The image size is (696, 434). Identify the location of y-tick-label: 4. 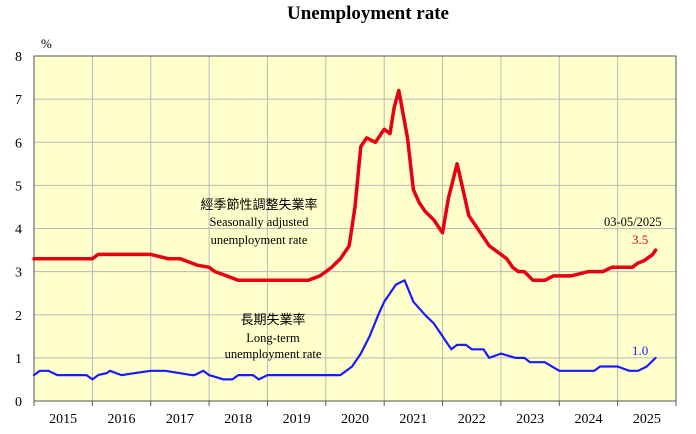
(18, 230).